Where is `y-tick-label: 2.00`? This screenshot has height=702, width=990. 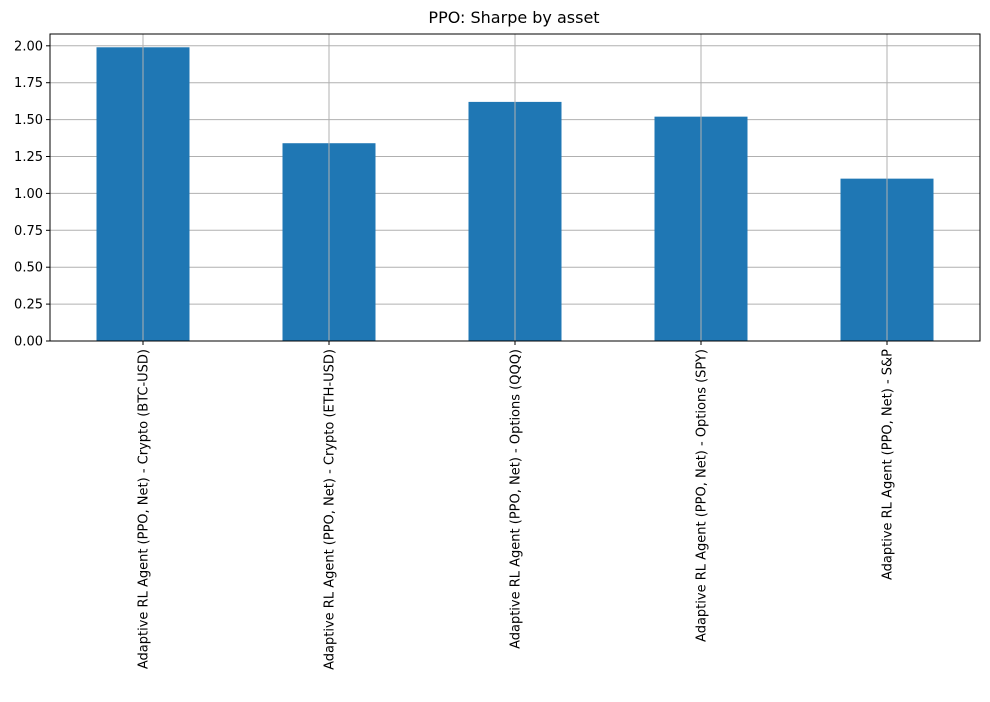 y-tick-label: 2.00 is located at coordinates (28, 46).